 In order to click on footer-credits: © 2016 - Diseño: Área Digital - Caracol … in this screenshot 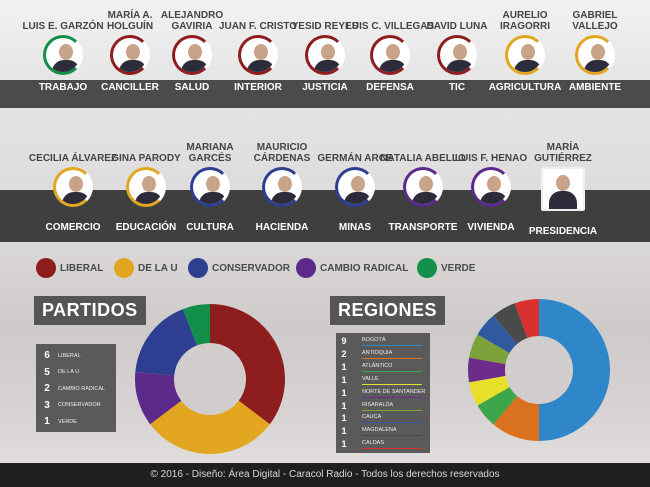, I will do `click(325, 475)`.